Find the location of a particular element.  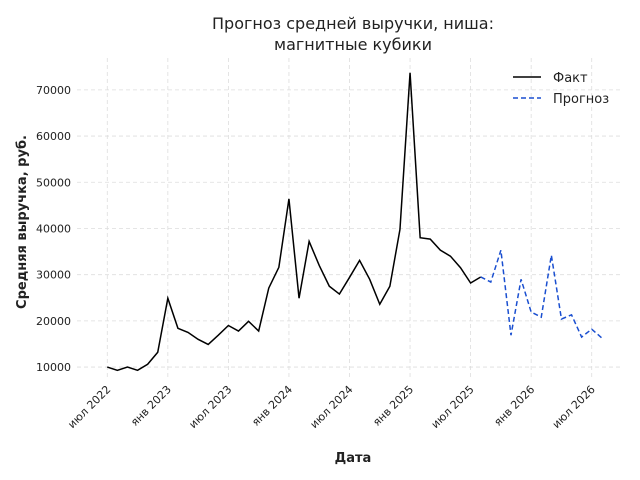

x-tick-label: июл 2024 is located at coordinates (332, 407).